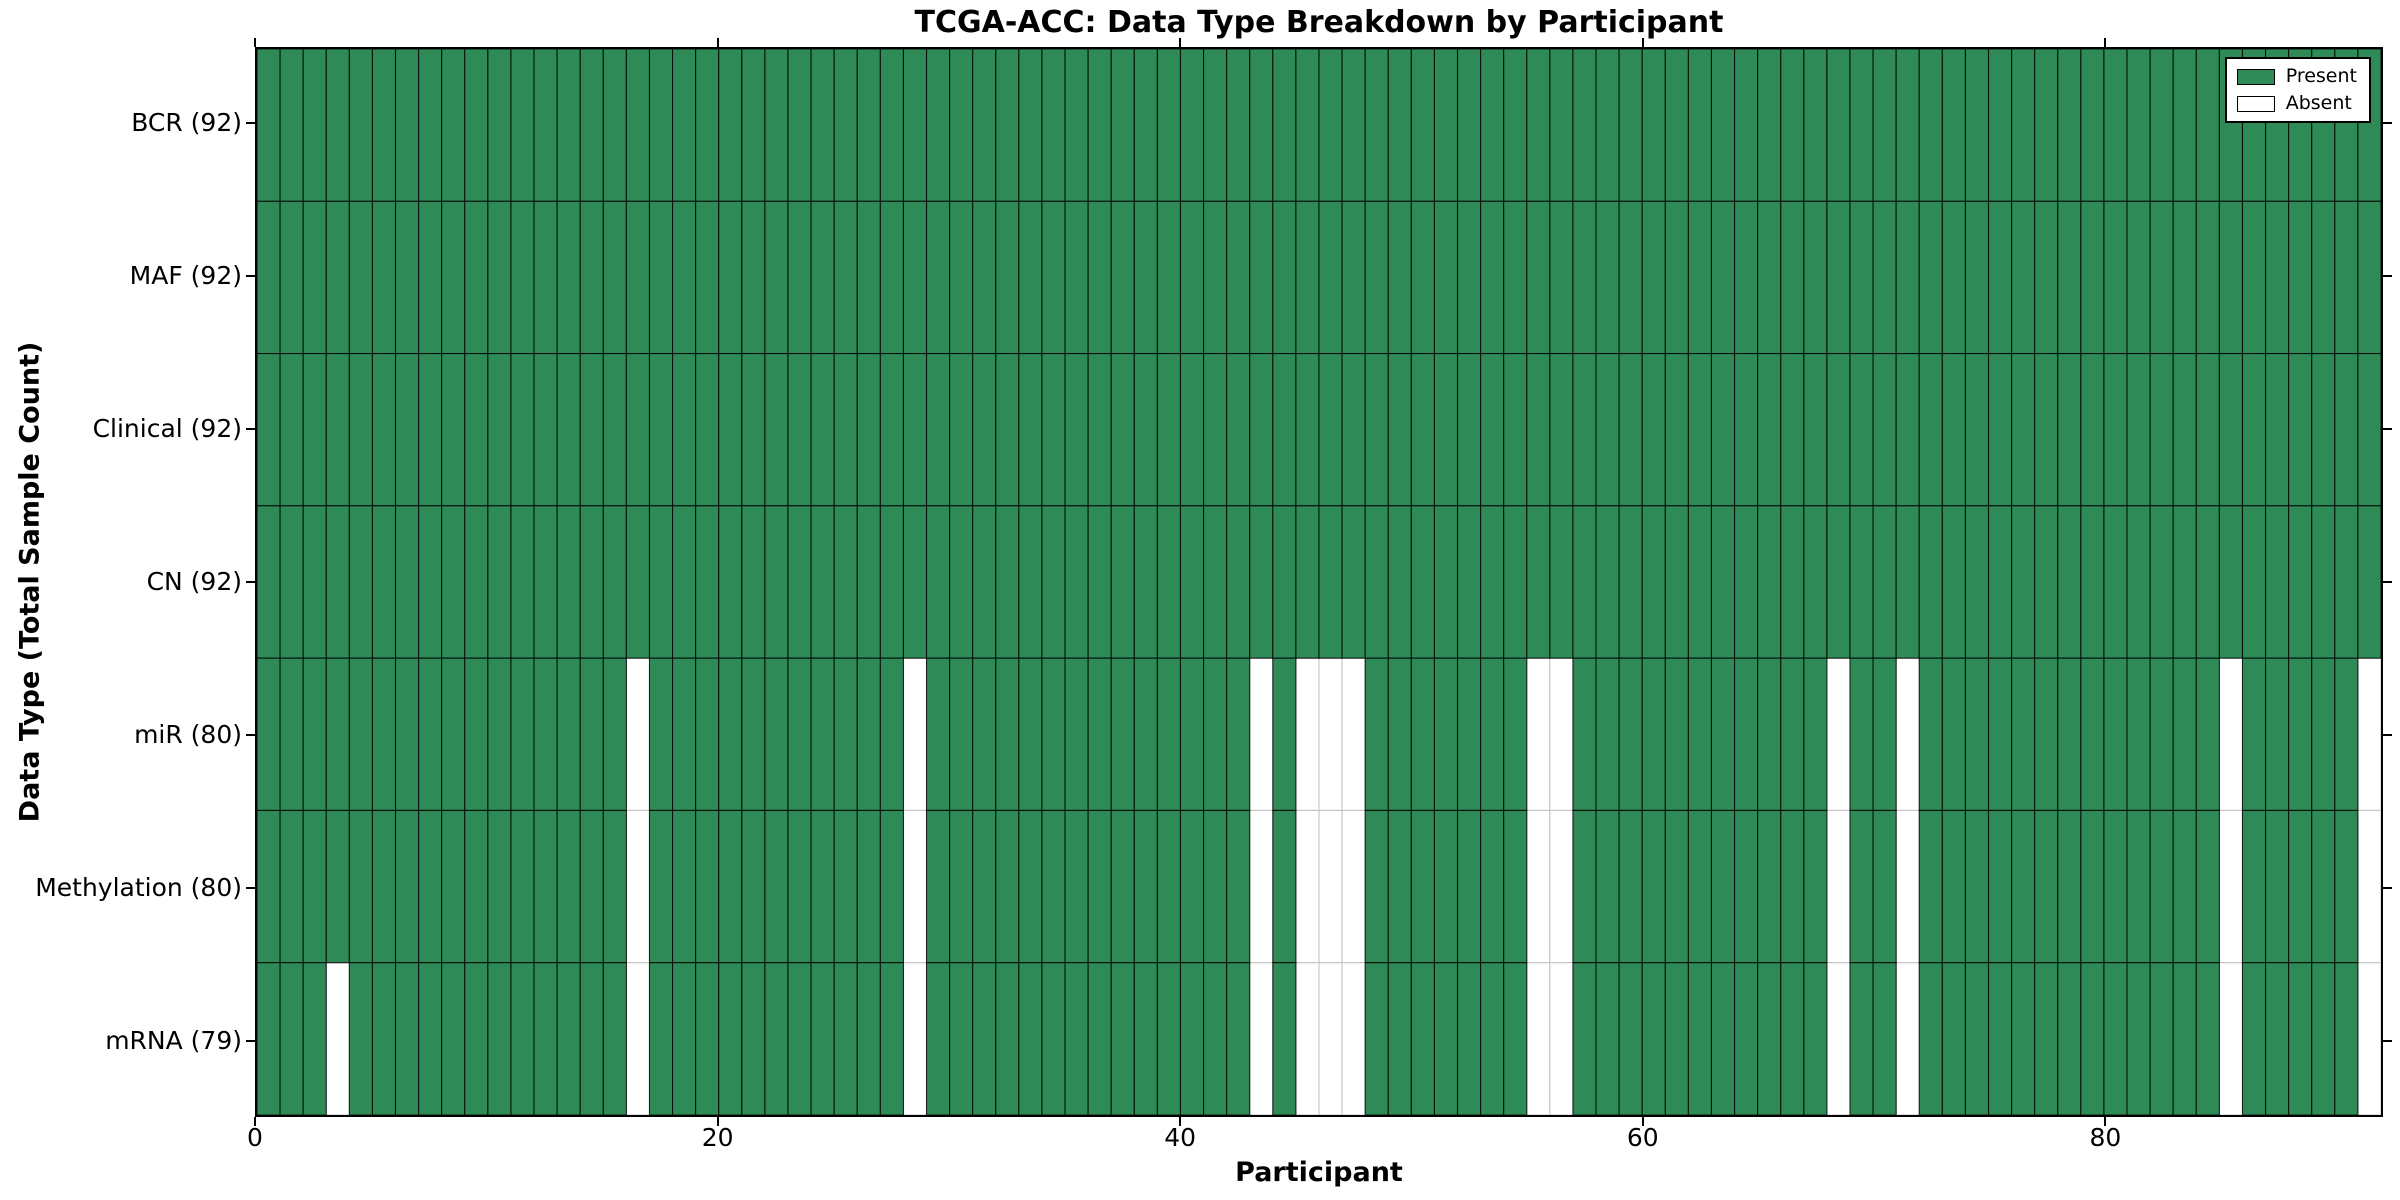  I want to click on y-tick-label: MAF (92), so click(185, 276).